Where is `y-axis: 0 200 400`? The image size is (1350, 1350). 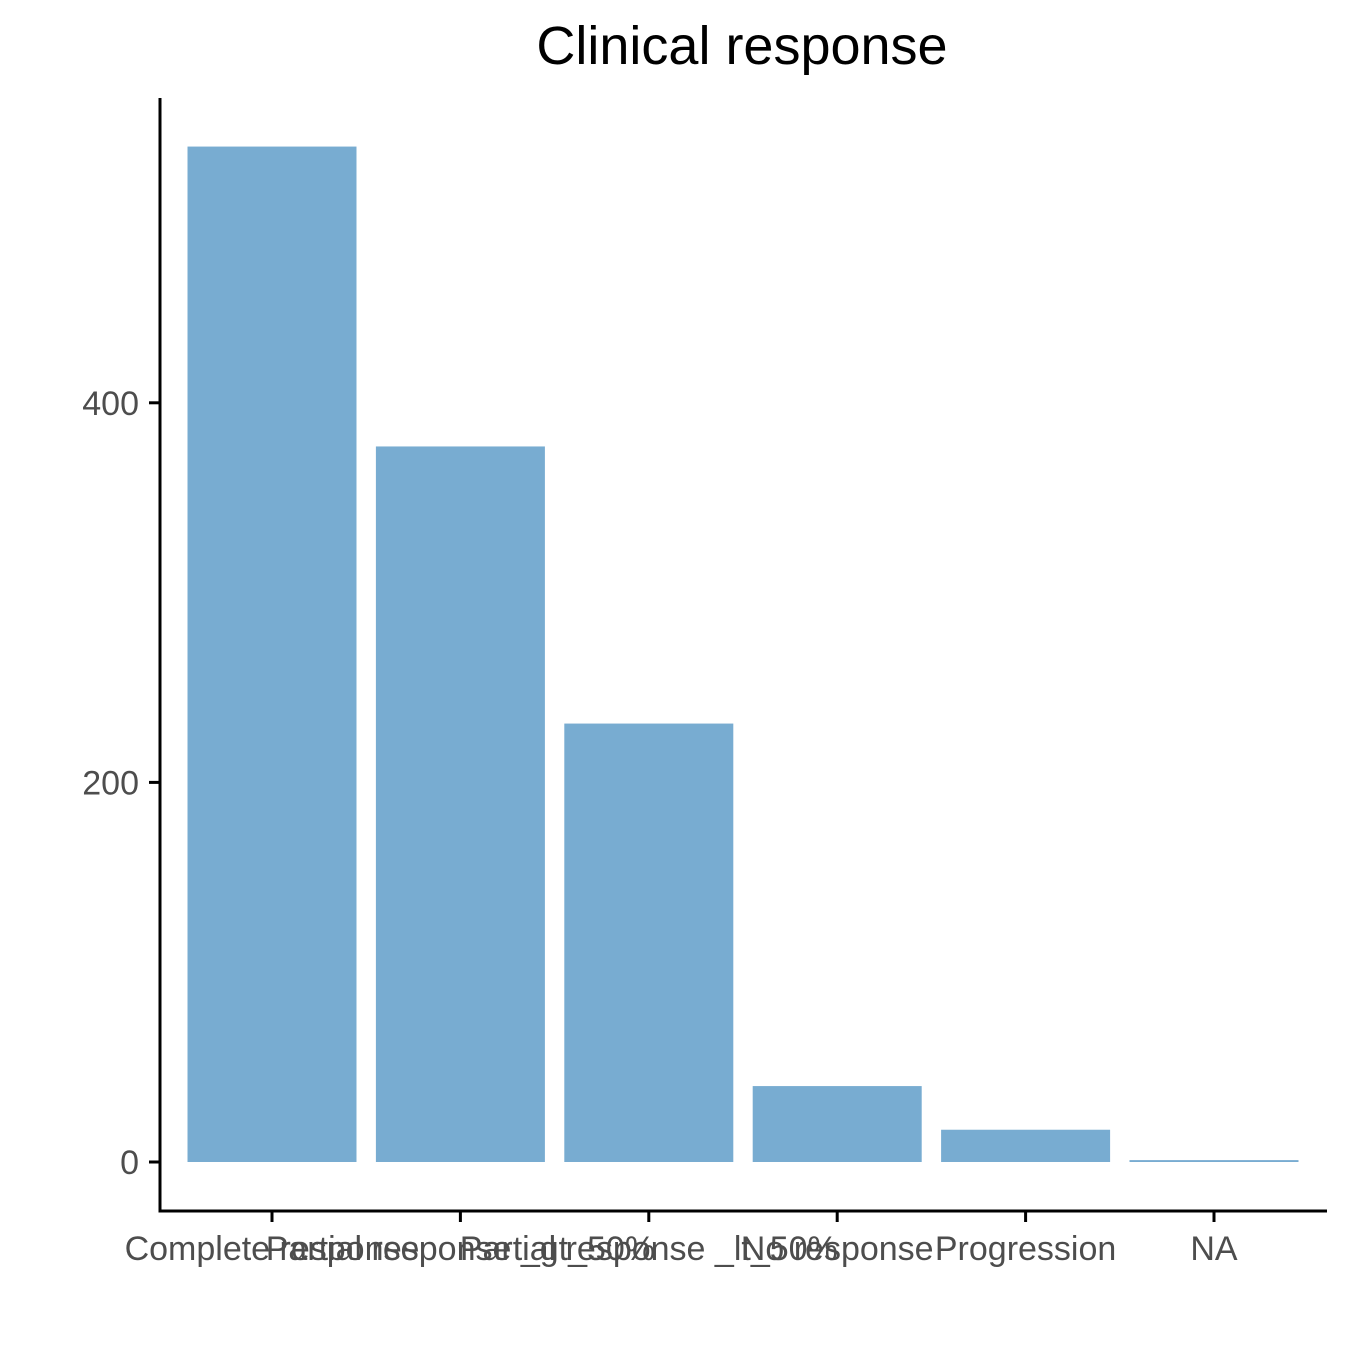
y-axis: 0 200 400 is located at coordinates (122, 655).